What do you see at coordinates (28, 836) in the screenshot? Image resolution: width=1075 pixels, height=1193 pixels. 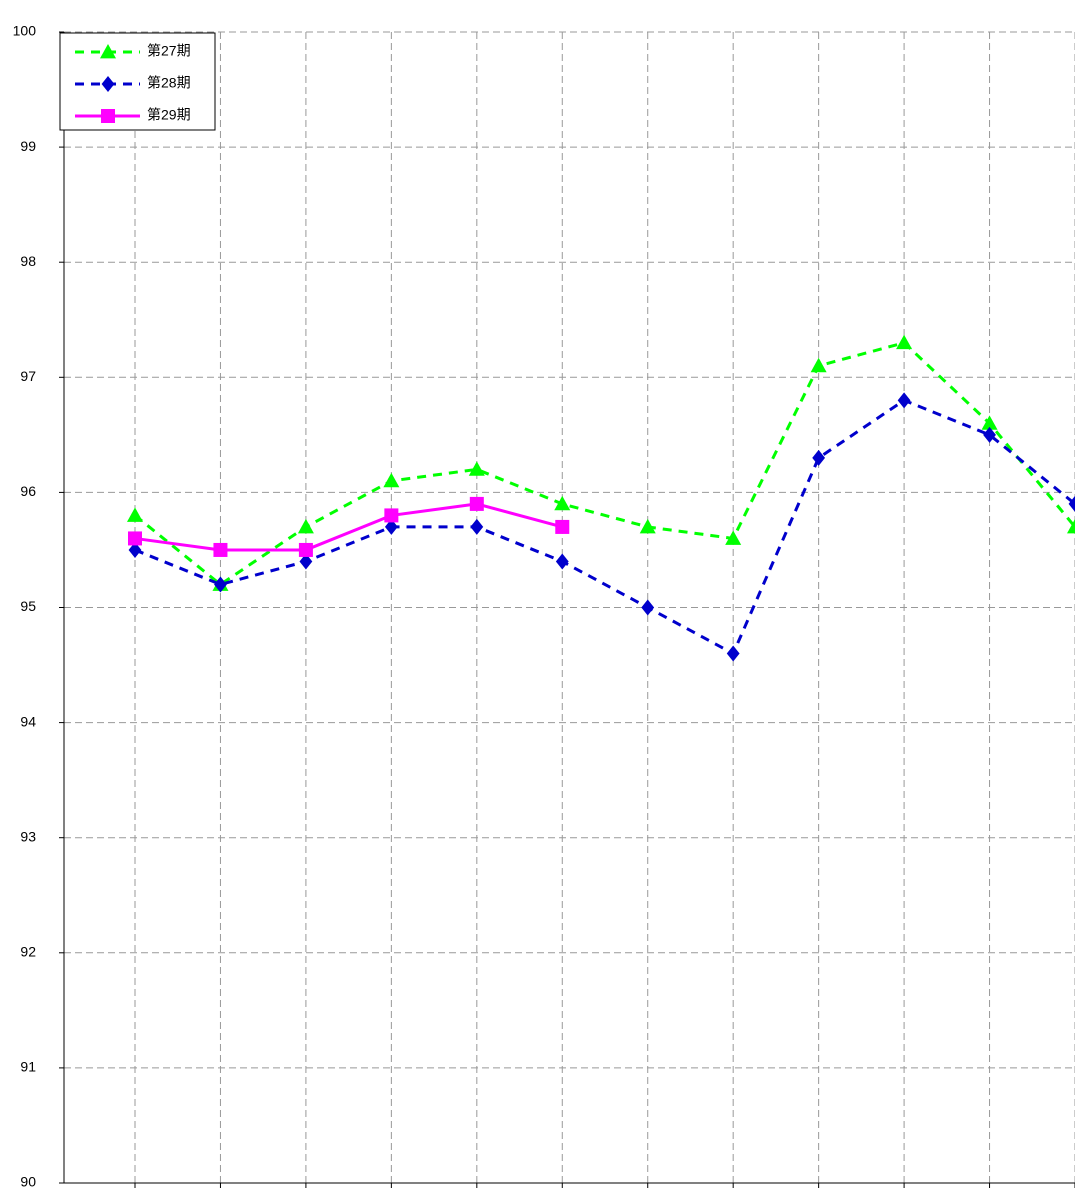 I see `y-tick-label: 93` at bounding box center [28, 836].